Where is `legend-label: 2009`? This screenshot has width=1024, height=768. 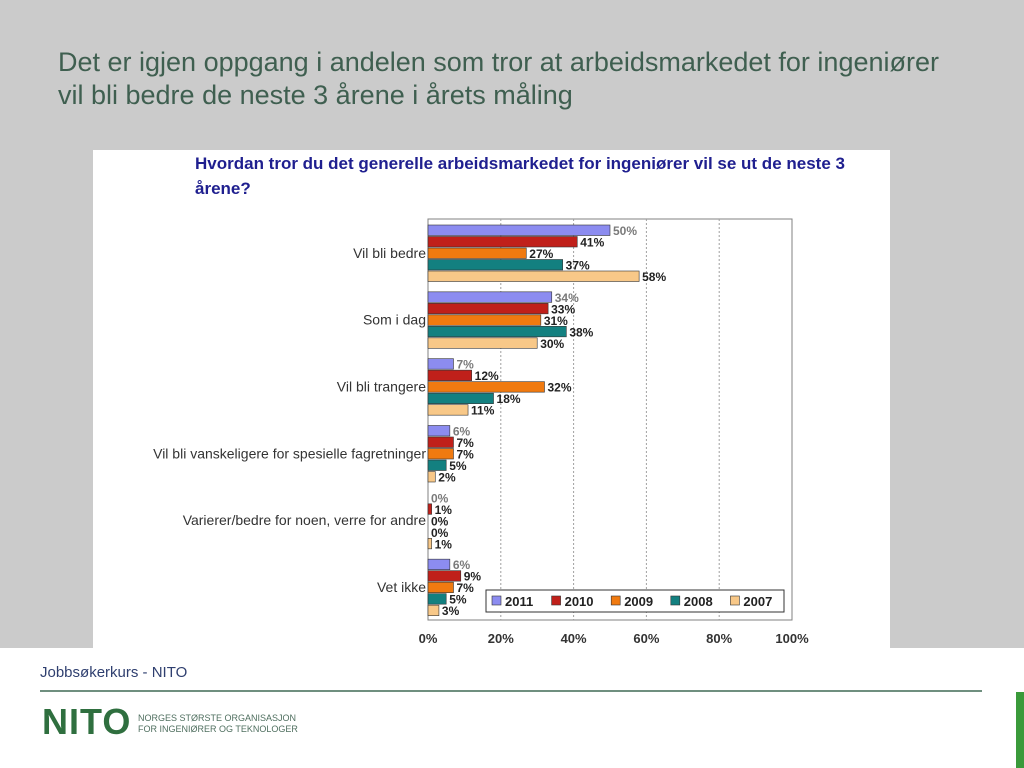 legend-label: 2009 is located at coordinates (638, 601).